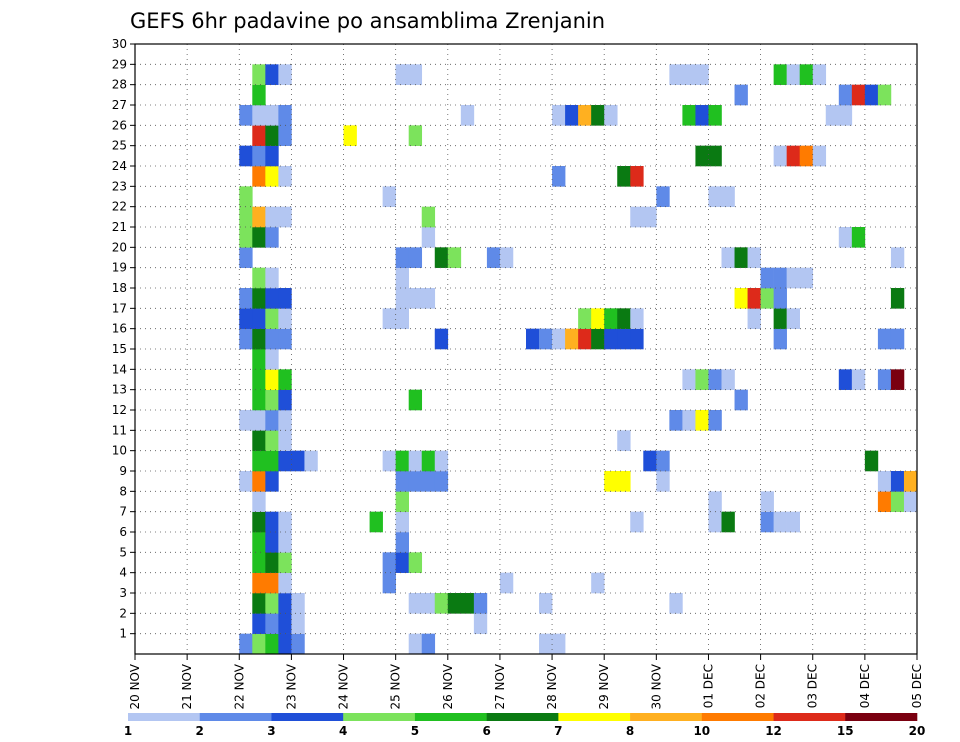 The image size is (960, 742). Describe the element at coordinates (552, 686) in the screenshot. I see `x-tick-label: 28 NOV` at that location.